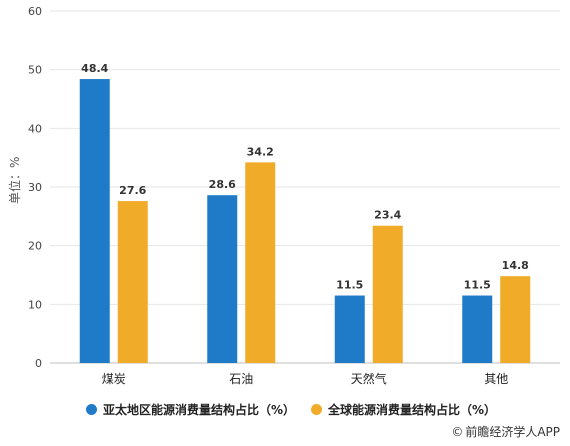  What do you see at coordinates (412, 410) in the screenshot?
I see `legend-label-global: 全球能源消费量结构占比（%）` at bounding box center [412, 410].